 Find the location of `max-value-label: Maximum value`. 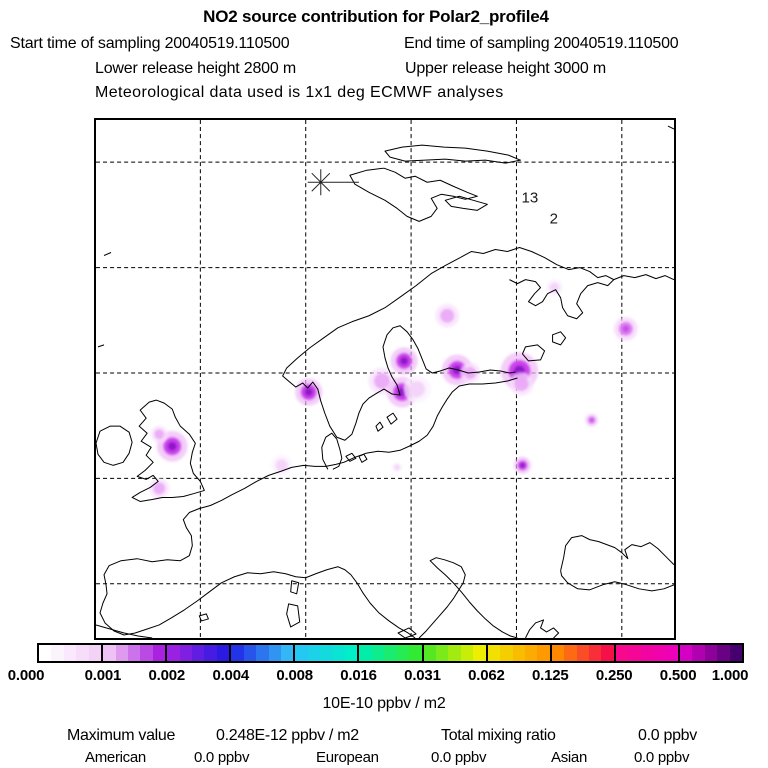

max-value-label: Maximum value is located at coordinates (121, 735).